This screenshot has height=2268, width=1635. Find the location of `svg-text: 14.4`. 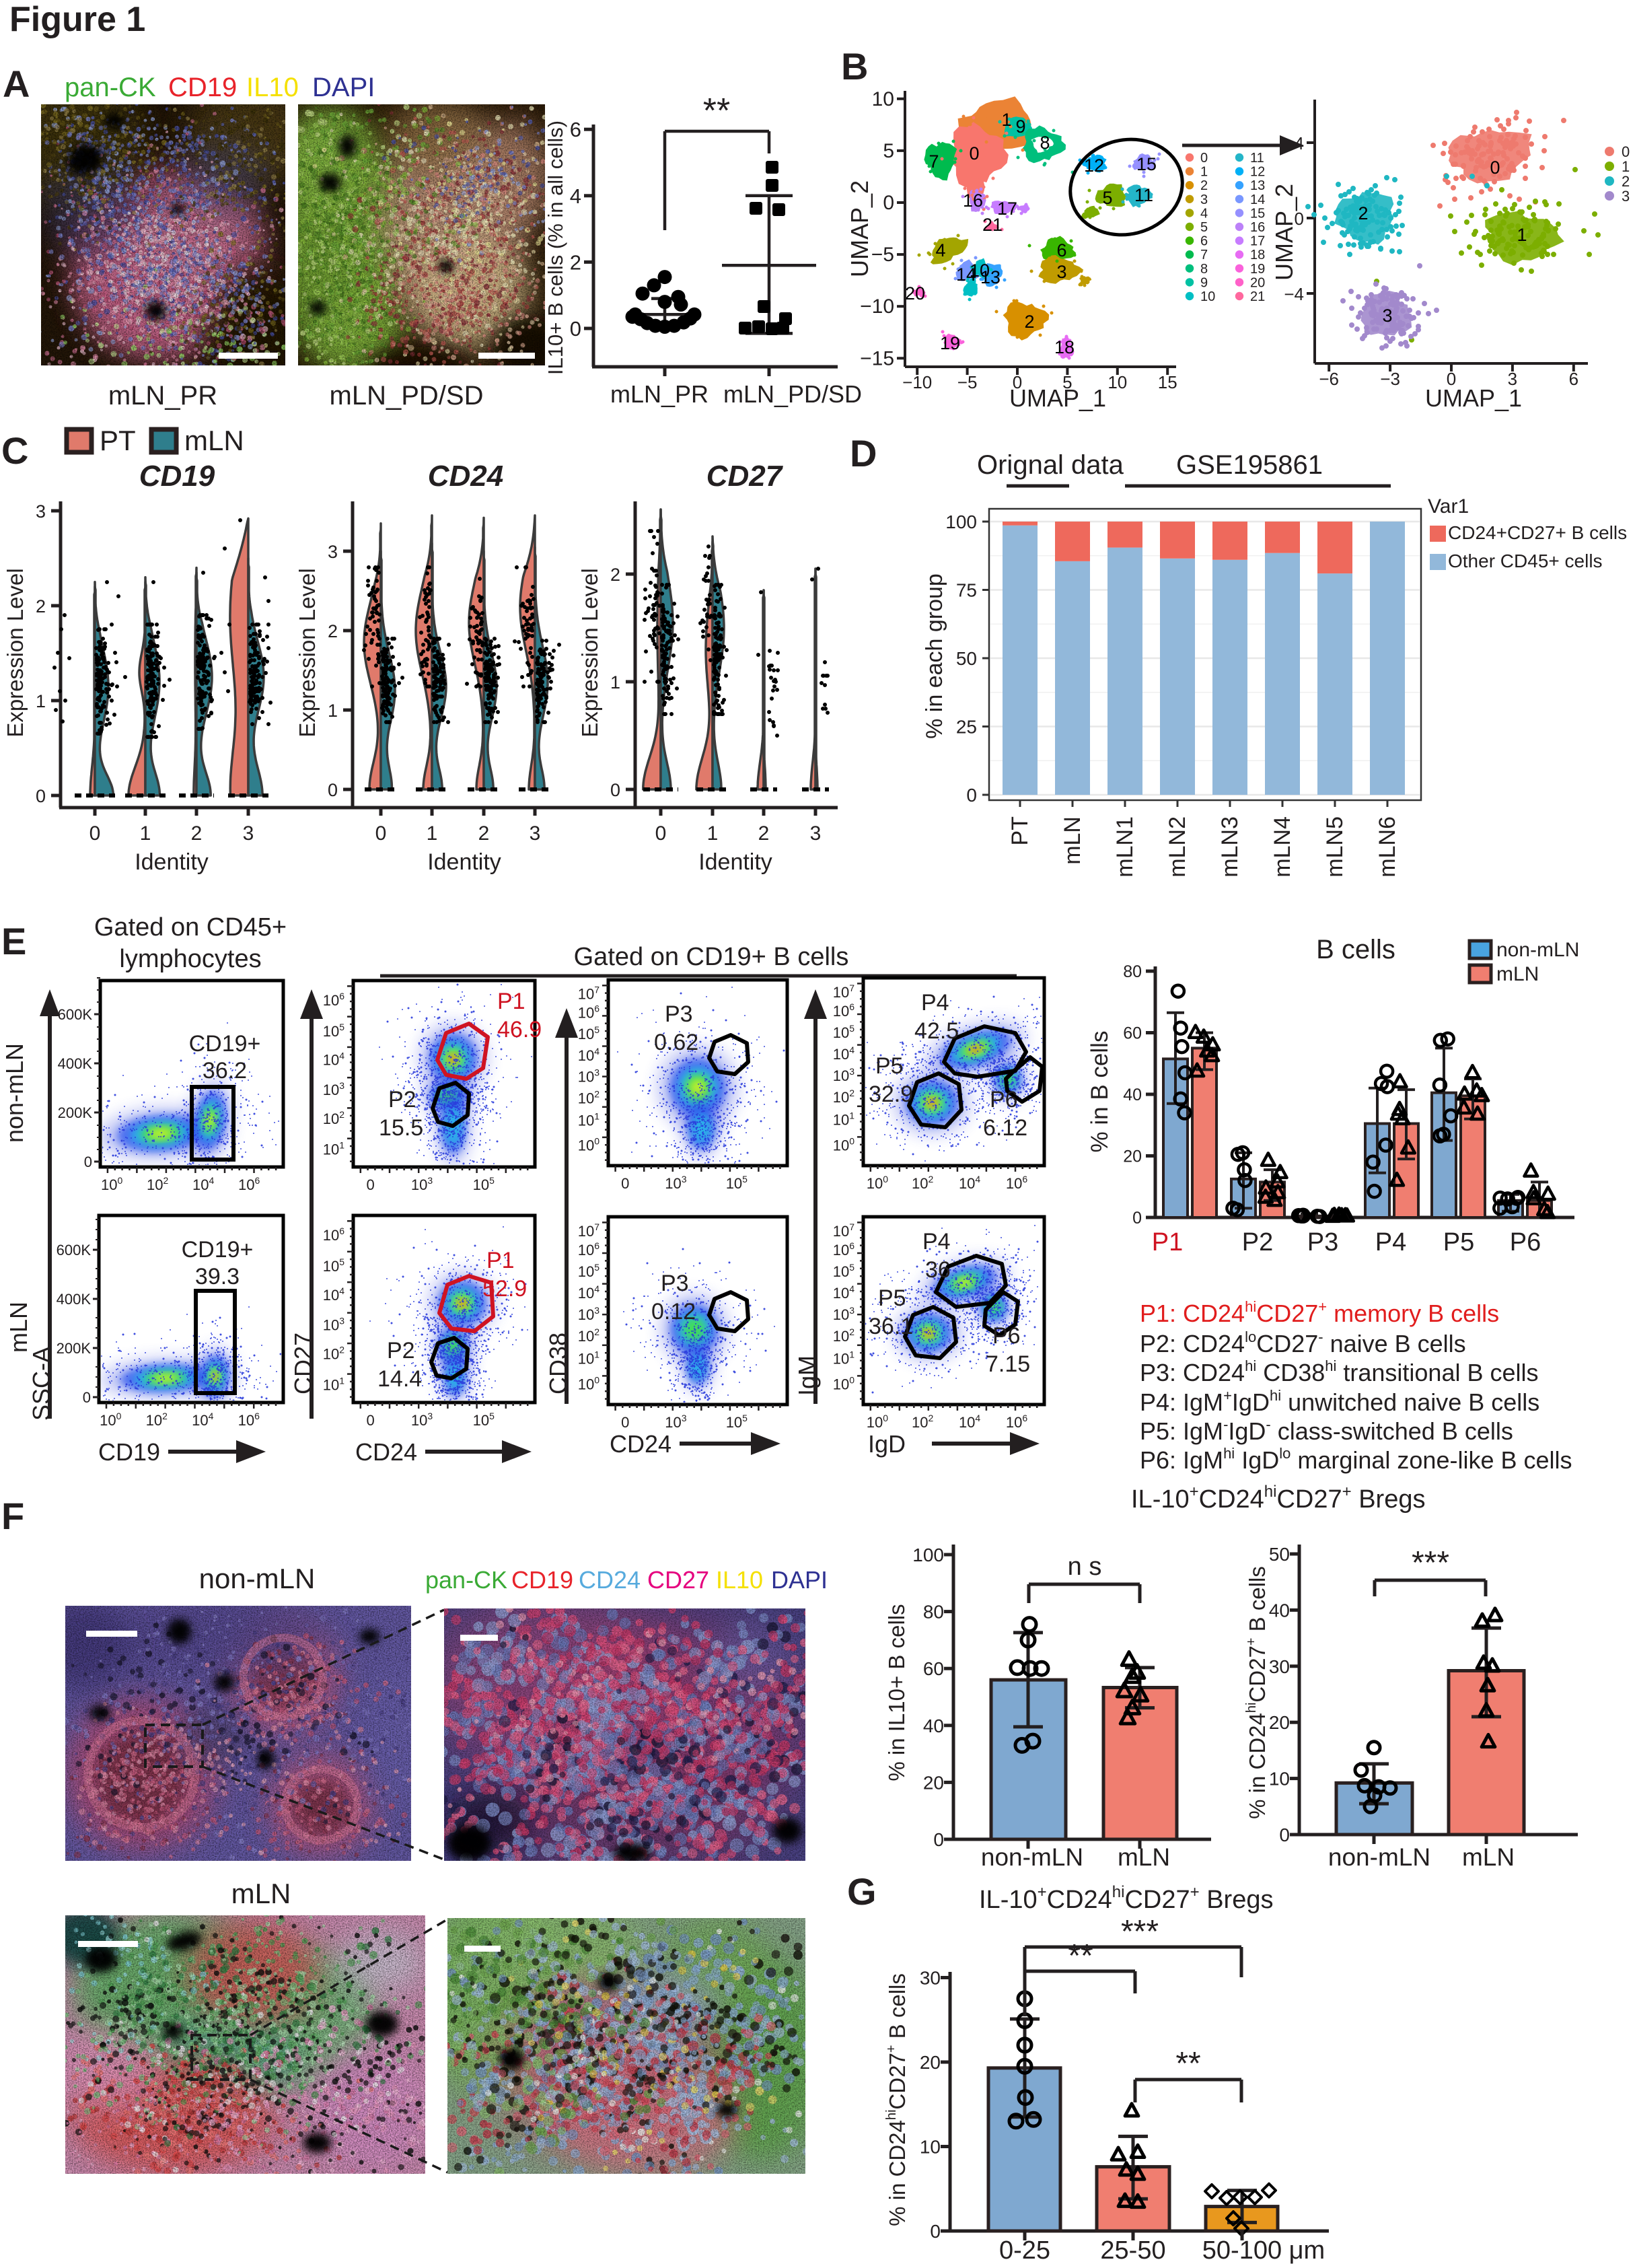

svg-text: 14.4 is located at coordinates (399, 1379).